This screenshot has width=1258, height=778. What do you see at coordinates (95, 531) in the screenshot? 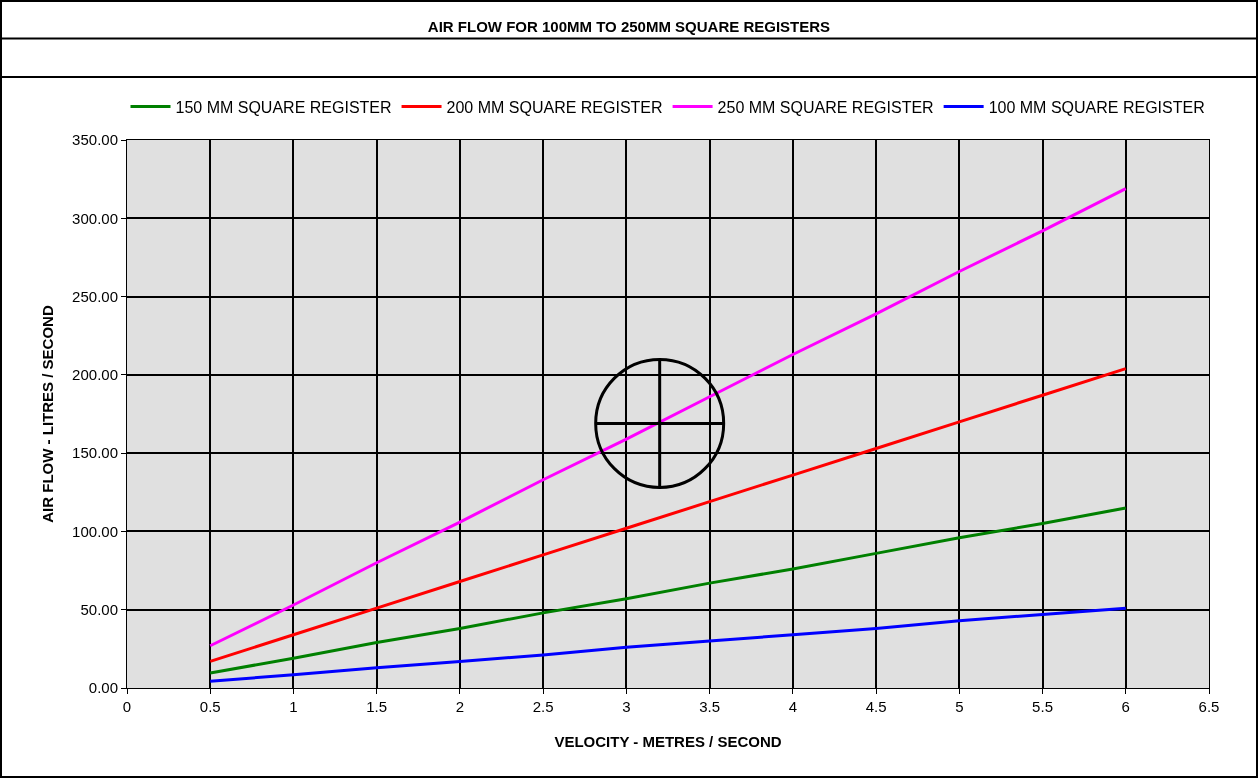
I see `y-tick-label: 100.00` at bounding box center [95, 531].